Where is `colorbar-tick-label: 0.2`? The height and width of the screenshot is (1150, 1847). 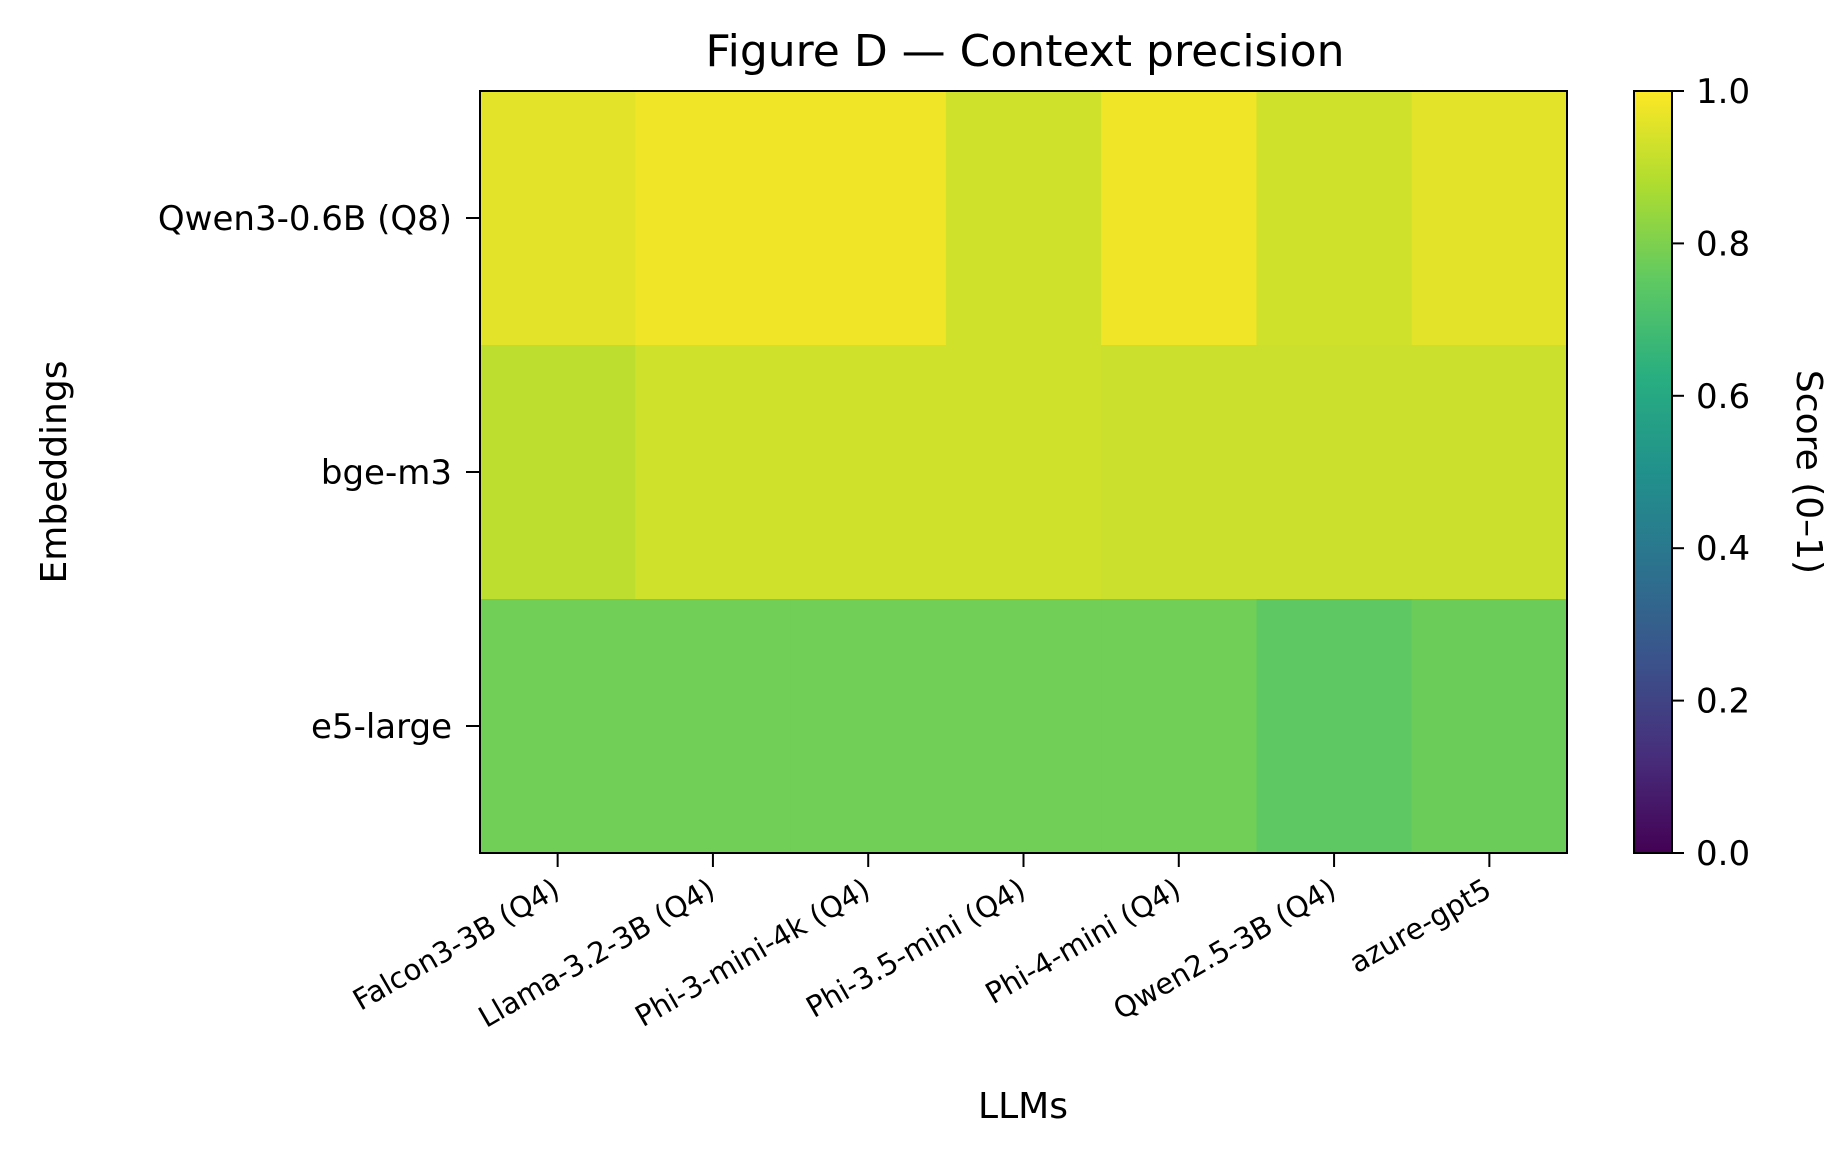 colorbar-tick-label: 0.2 is located at coordinates (1723, 702).